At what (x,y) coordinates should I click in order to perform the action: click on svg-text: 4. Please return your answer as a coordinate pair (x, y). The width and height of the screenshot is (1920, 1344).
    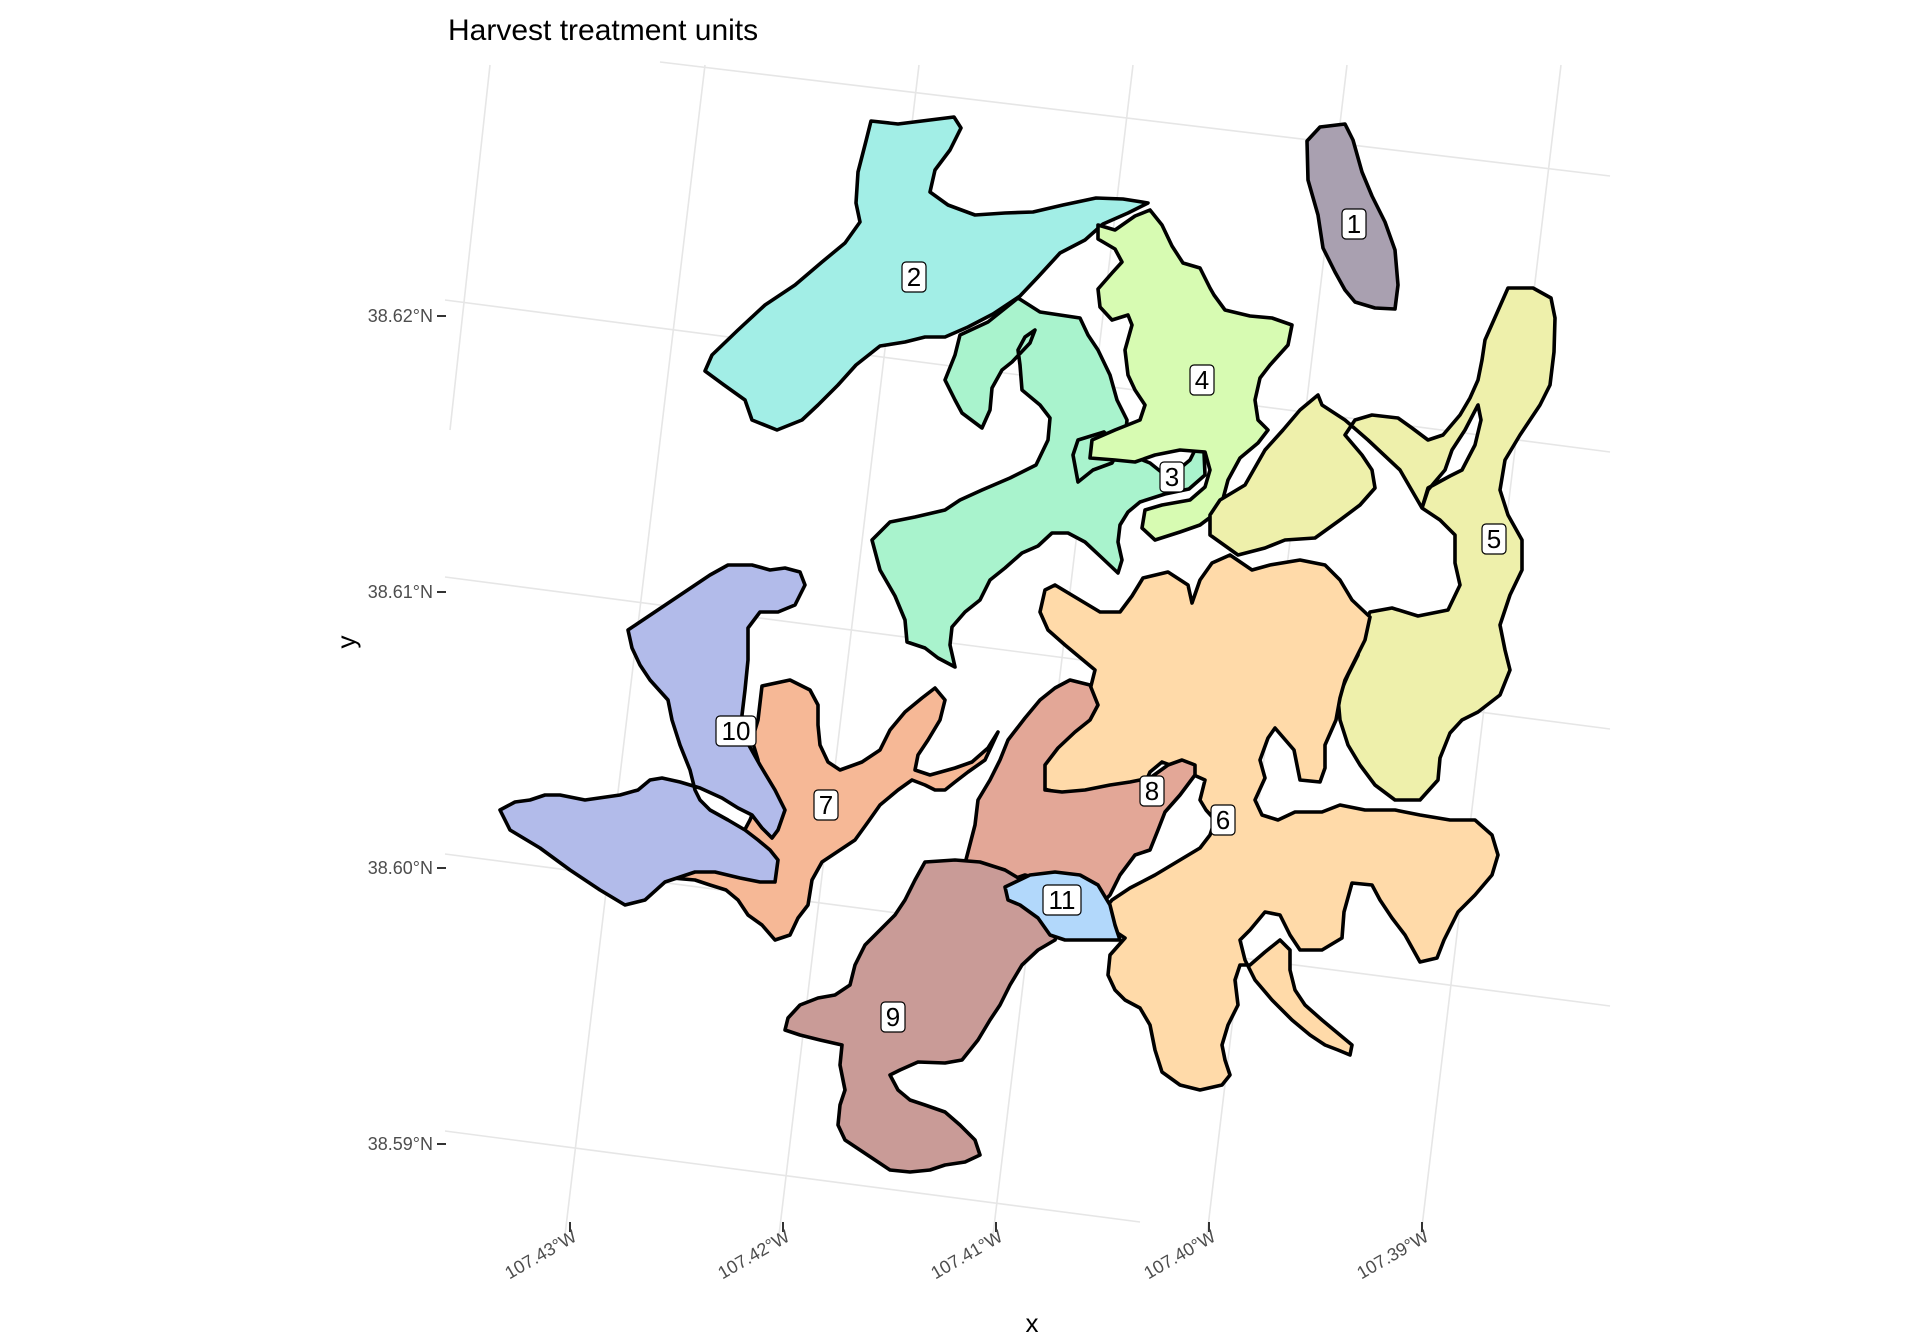
    Looking at the image, I should click on (1202, 380).